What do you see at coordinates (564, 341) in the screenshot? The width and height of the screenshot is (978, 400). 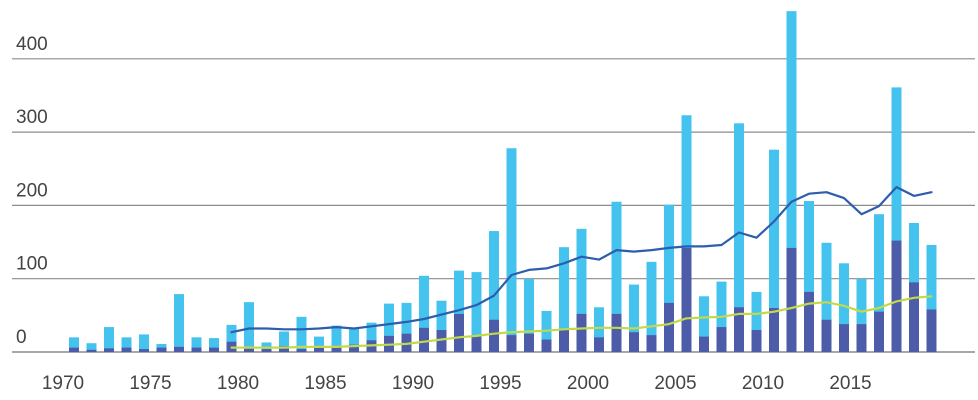 I see `bar-subset-1998` at bounding box center [564, 341].